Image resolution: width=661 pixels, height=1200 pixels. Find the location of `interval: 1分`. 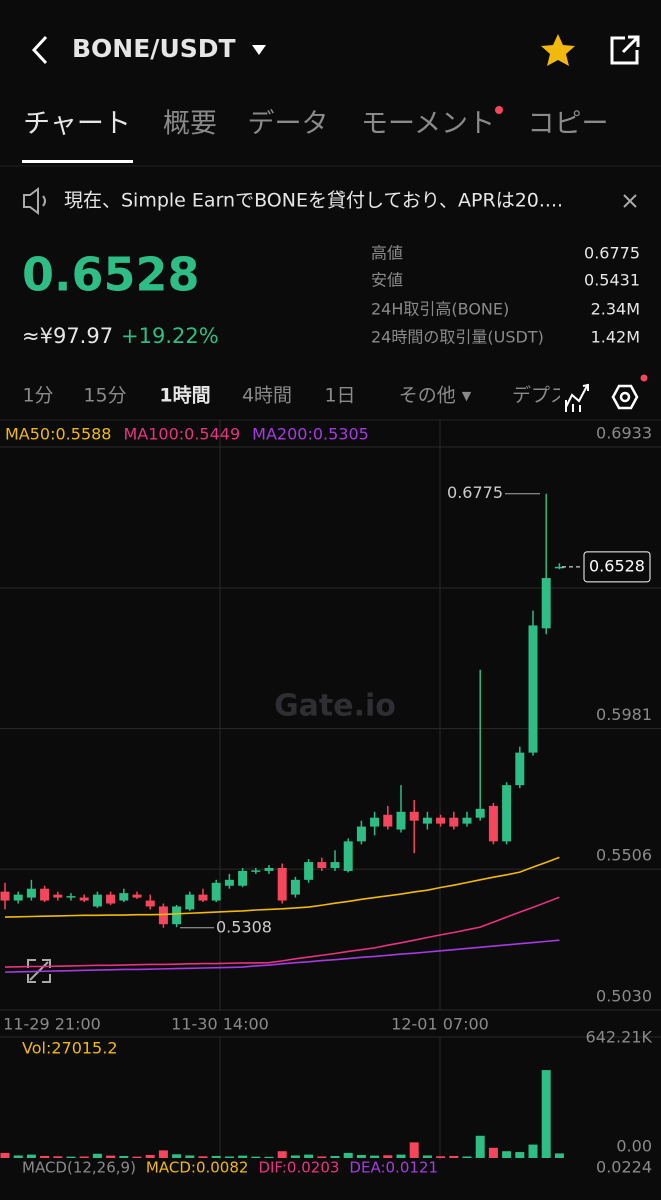

interval: 1分 is located at coordinates (37, 396).